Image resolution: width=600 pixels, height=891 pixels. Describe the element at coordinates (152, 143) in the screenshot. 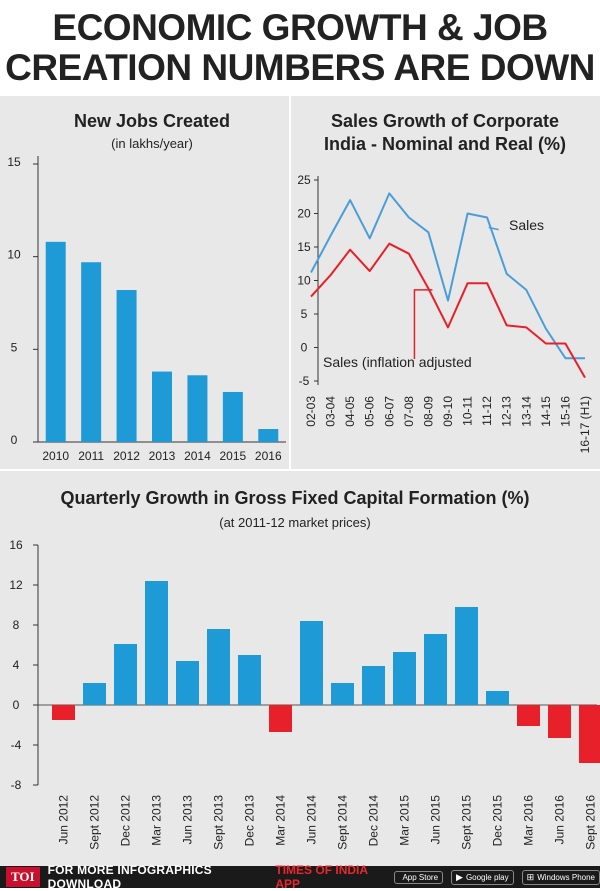

I see `jobs-chart-subtitle: (in lakhs/year)` at that location.